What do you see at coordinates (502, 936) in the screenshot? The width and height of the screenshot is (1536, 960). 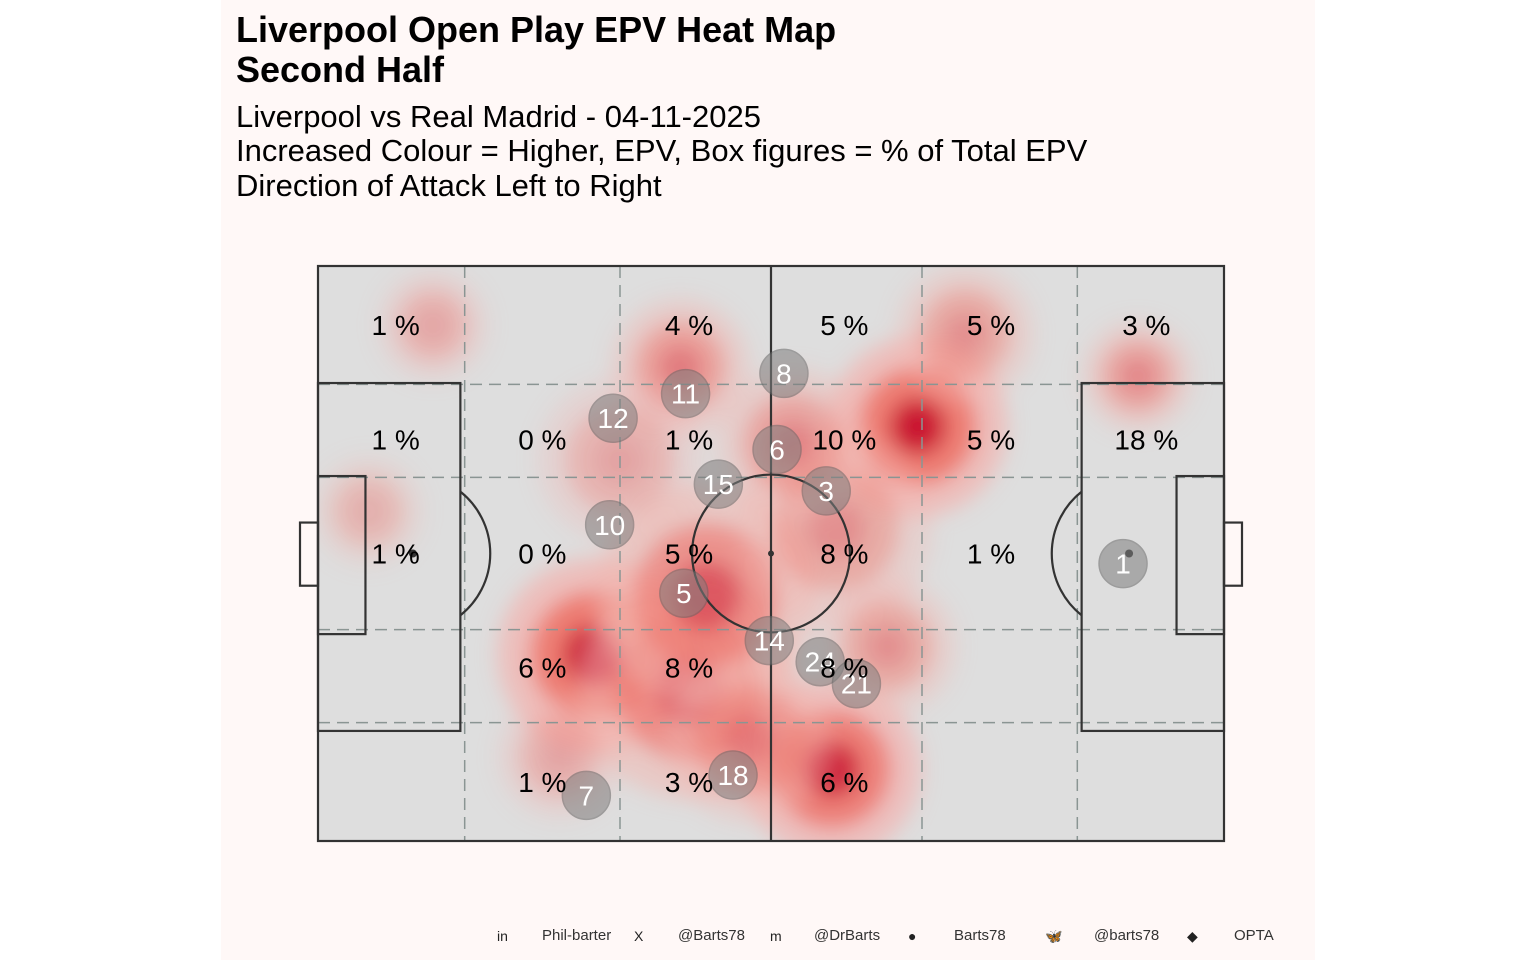 I see `linkedin-icon: in` at bounding box center [502, 936].